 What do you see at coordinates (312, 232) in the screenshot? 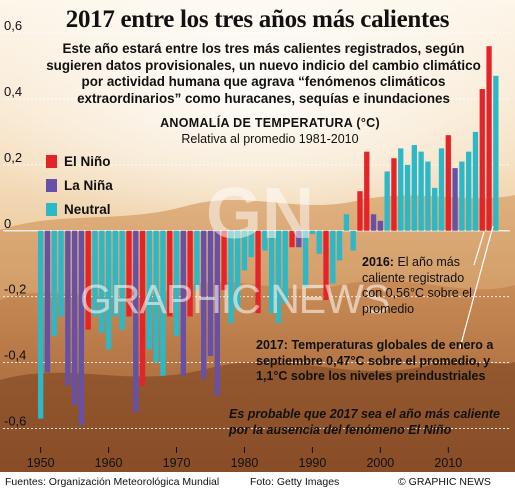
I see `bar-1990` at bounding box center [312, 232].